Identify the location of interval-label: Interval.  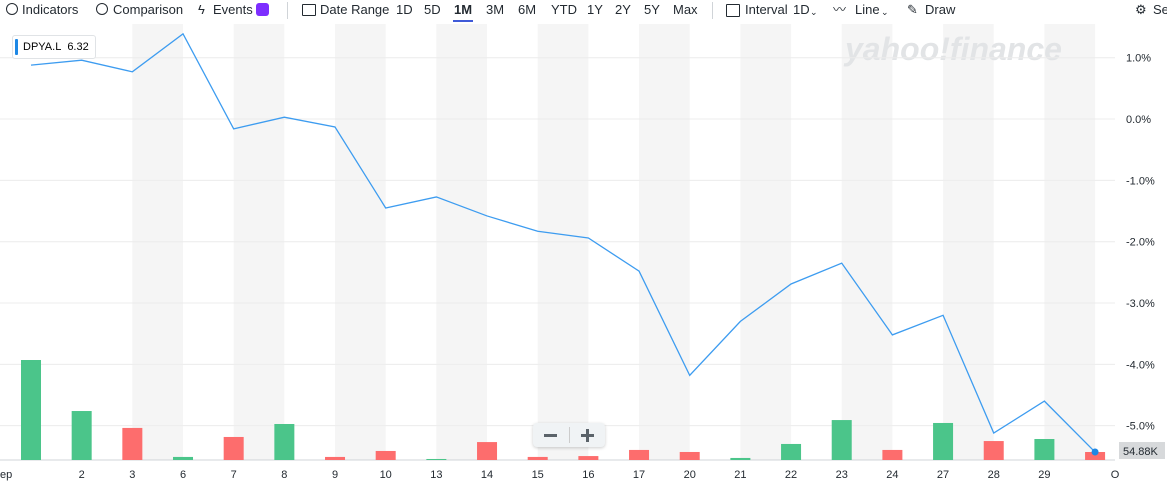
(766, 9).